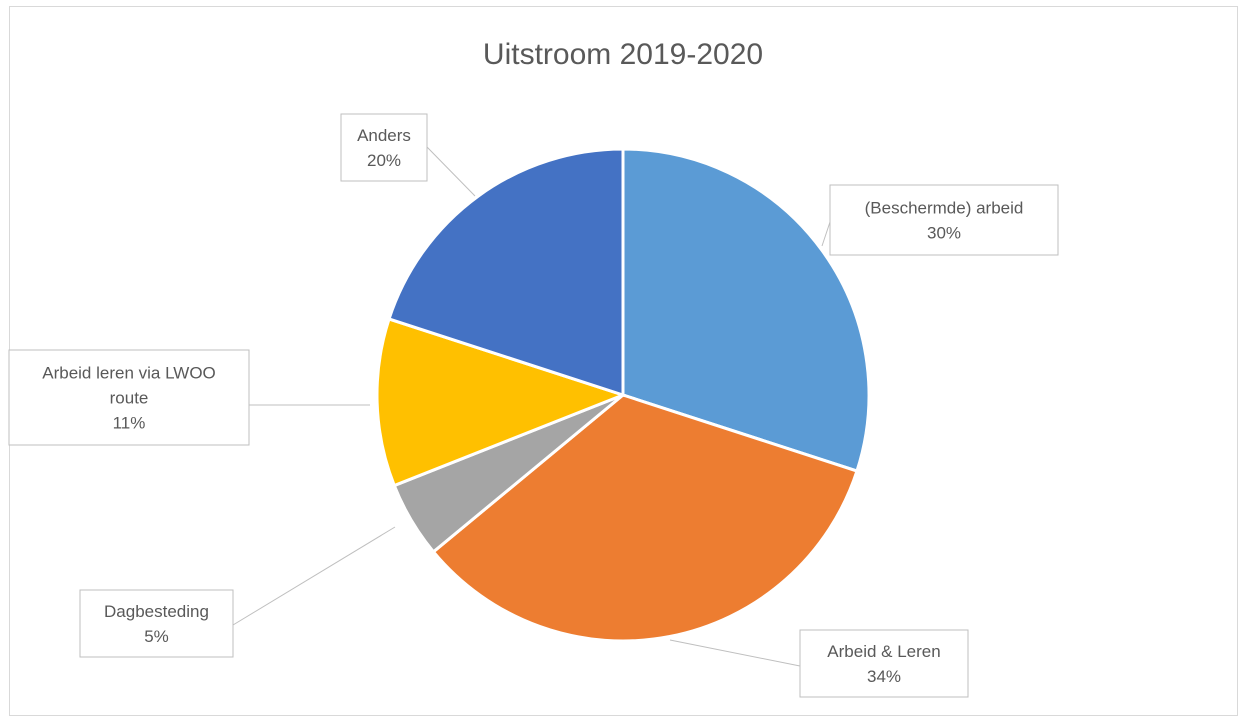  What do you see at coordinates (944, 233) in the screenshot?
I see `data-label-value: 30%` at bounding box center [944, 233].